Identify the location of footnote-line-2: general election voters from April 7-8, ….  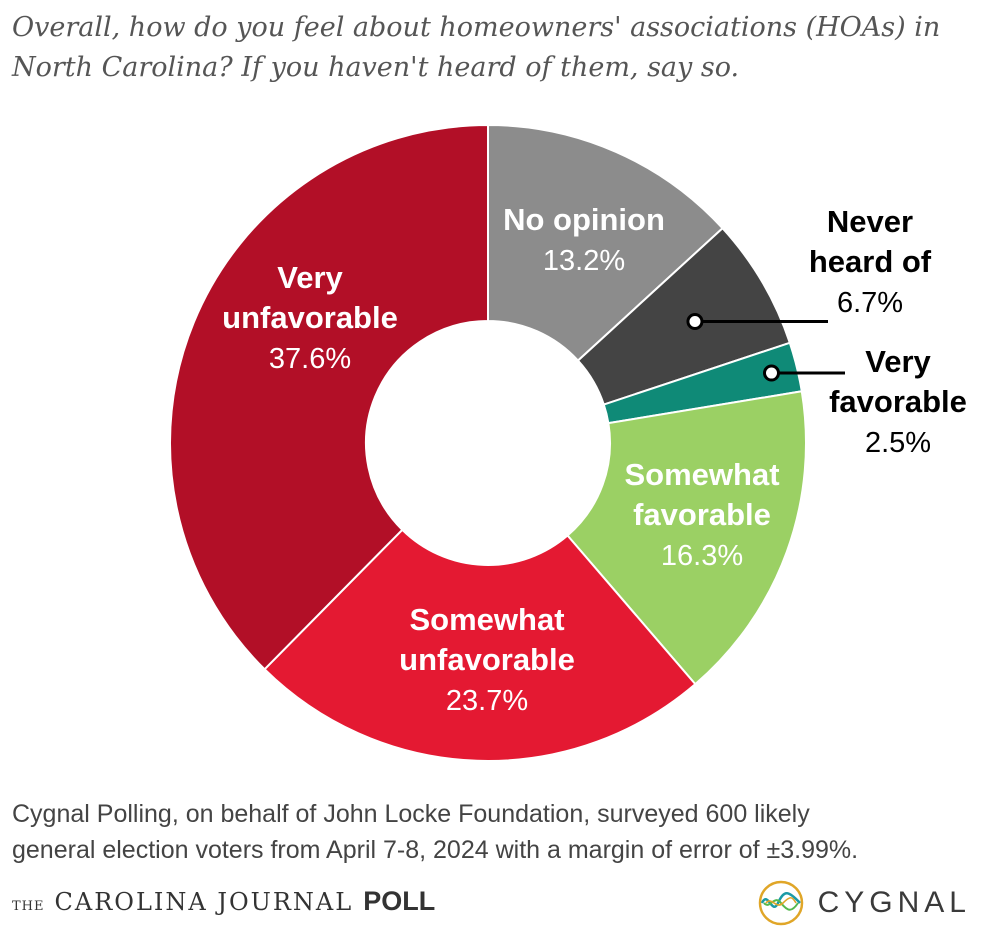
(435, 850).